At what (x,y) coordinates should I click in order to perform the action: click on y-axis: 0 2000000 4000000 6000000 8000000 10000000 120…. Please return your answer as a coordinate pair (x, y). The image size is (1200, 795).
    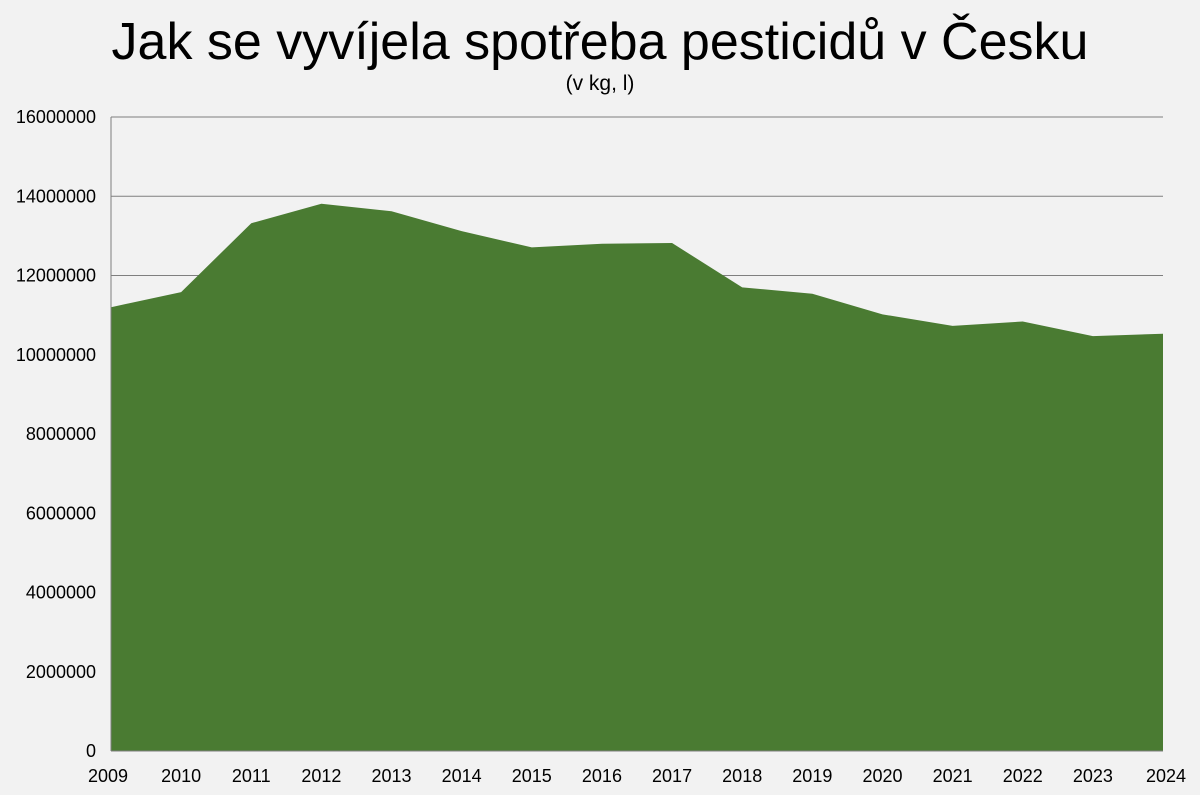
    Looking at the image, I should click on (64, 434).